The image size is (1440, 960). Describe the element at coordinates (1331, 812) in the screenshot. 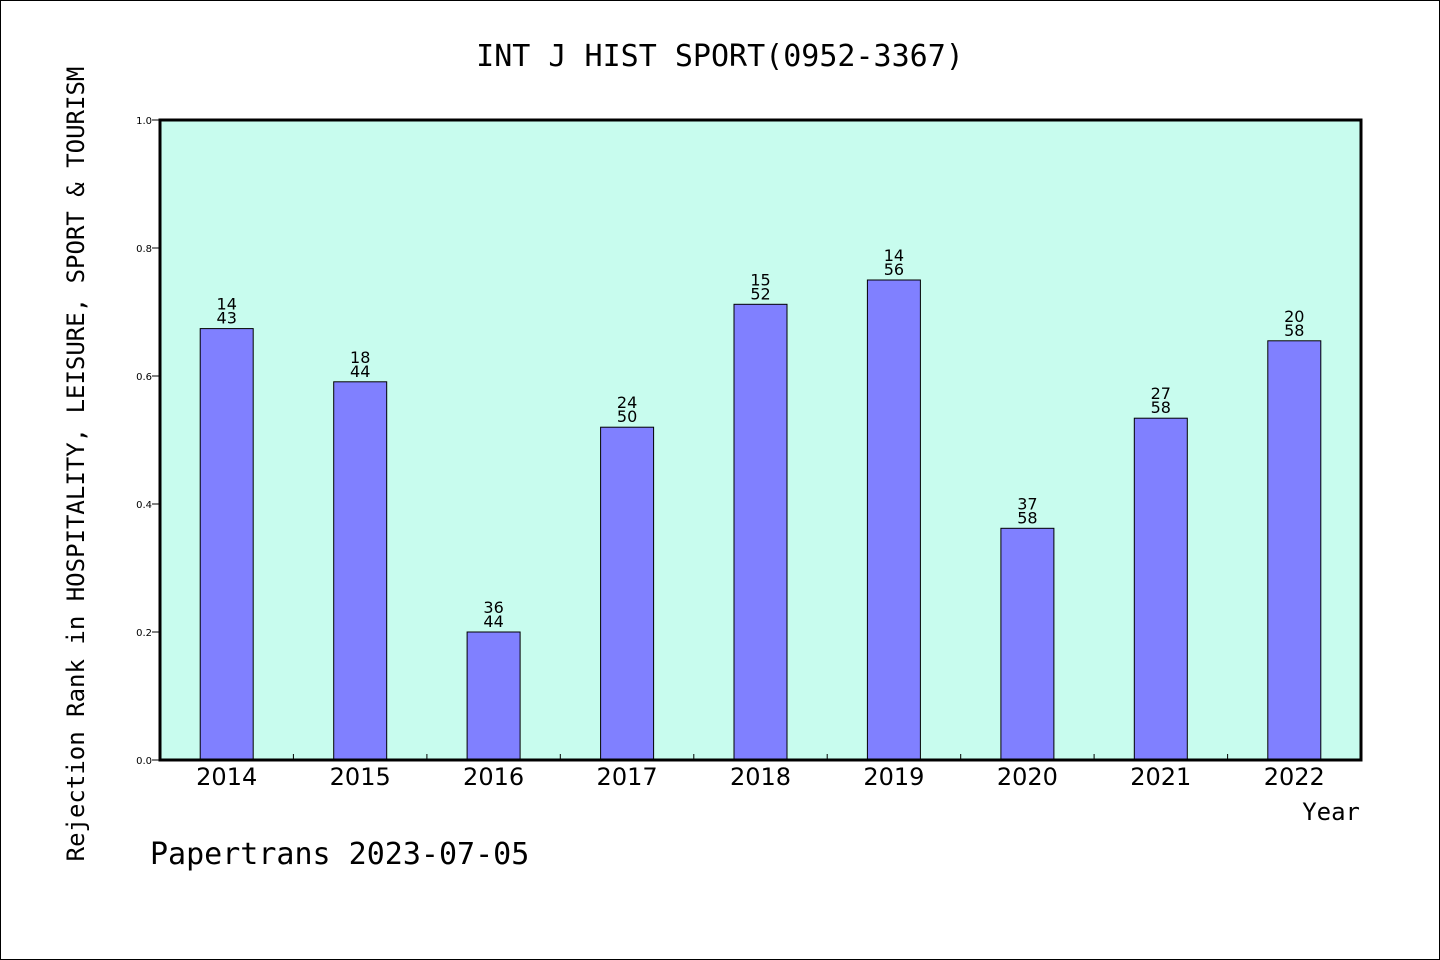

I see `x-axis-title: Year` at that location.